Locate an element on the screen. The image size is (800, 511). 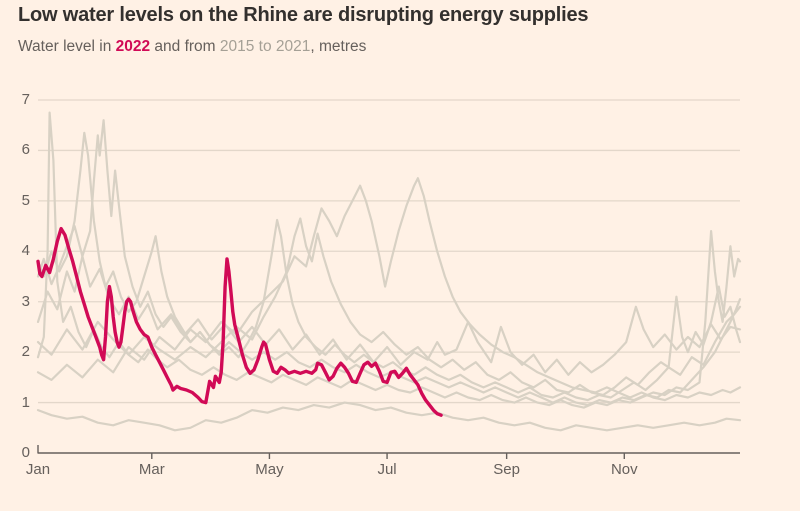
legend-2015-2021: 2015 to 2021 is located at coordinates (265, 46).